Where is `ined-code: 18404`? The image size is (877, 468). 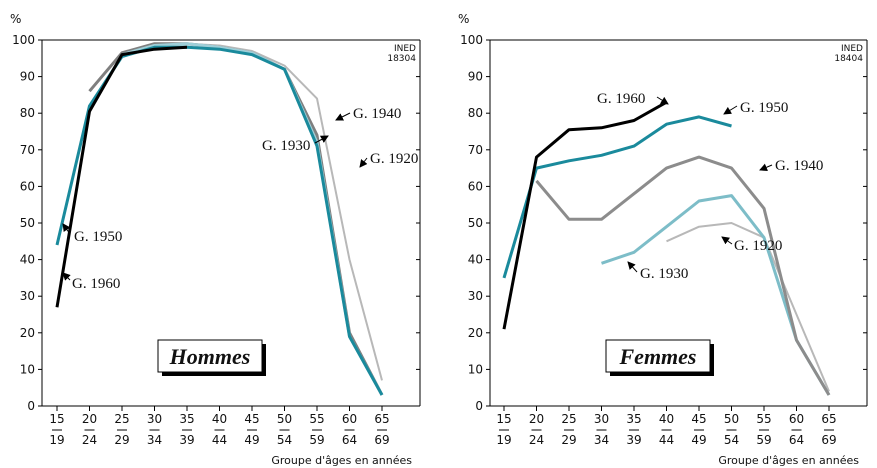 ined-code: 18404 is located at coordinates (848, 59).